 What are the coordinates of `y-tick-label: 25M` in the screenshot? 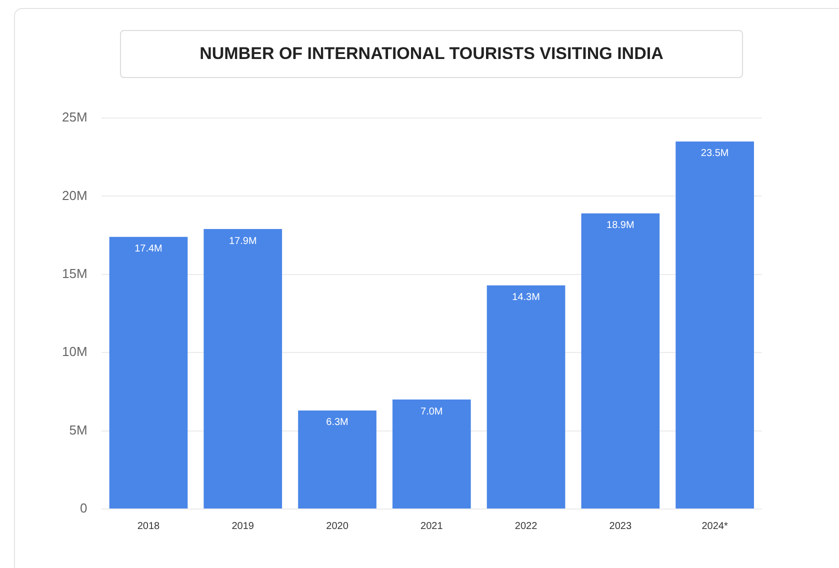 It's located at (75, 117).